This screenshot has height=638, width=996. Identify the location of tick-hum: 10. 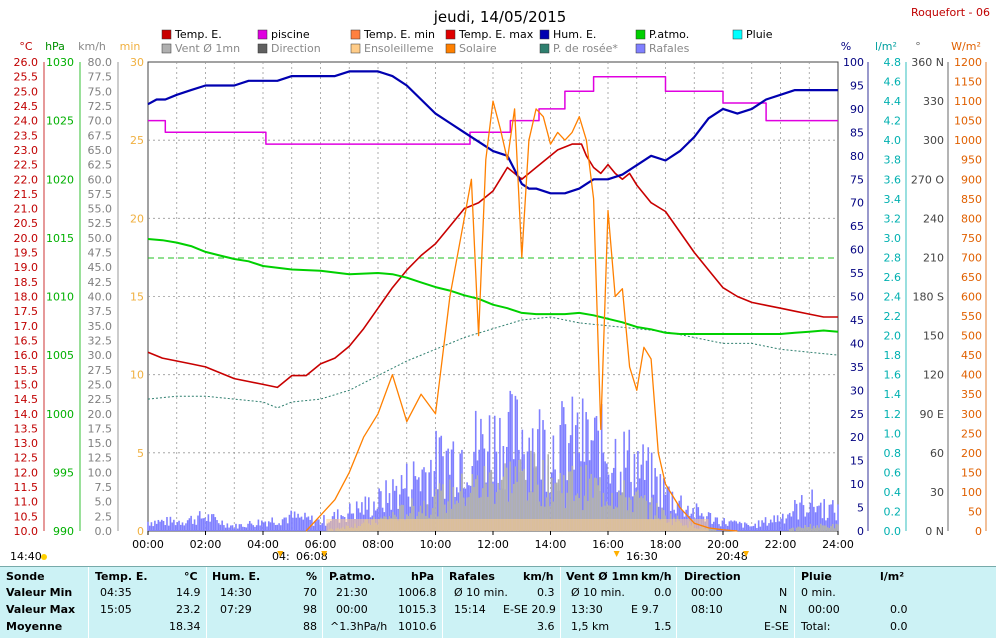
(857, 484).